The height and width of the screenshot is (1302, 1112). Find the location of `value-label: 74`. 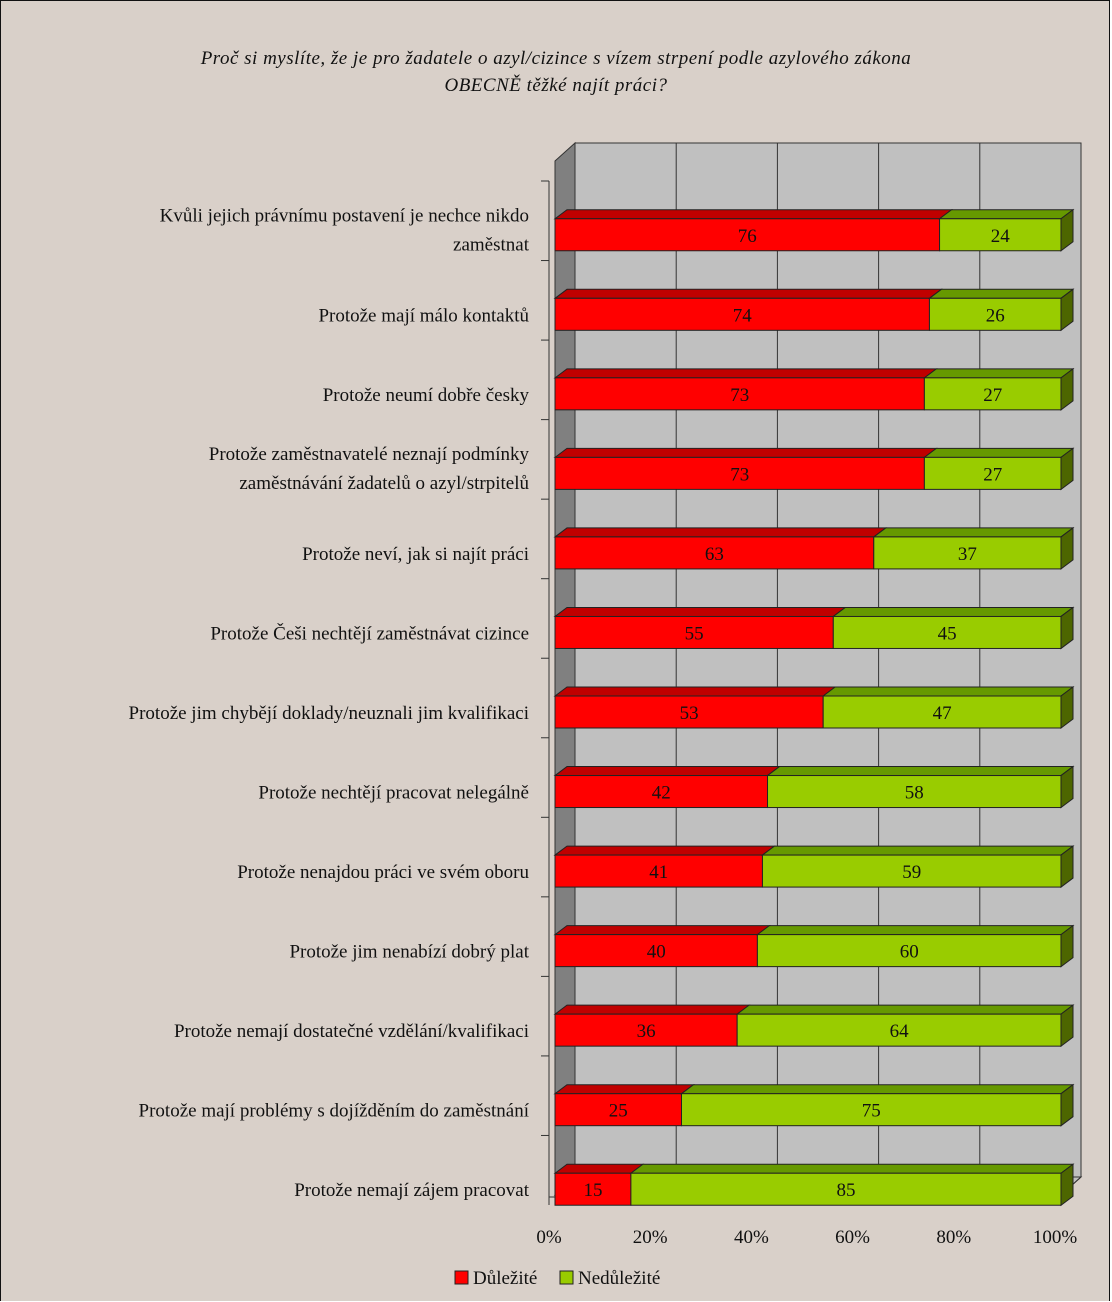

value-label: 74 is located at coordinates (743, 315).